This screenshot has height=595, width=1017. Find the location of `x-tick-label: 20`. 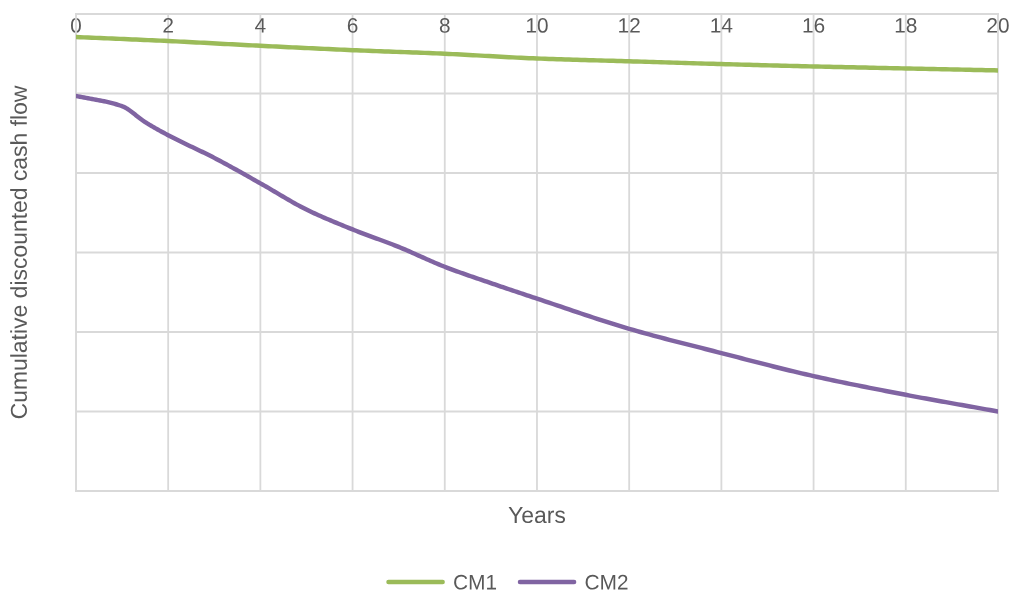

x-tick-label: 20 is located at coordinates (998, 25).